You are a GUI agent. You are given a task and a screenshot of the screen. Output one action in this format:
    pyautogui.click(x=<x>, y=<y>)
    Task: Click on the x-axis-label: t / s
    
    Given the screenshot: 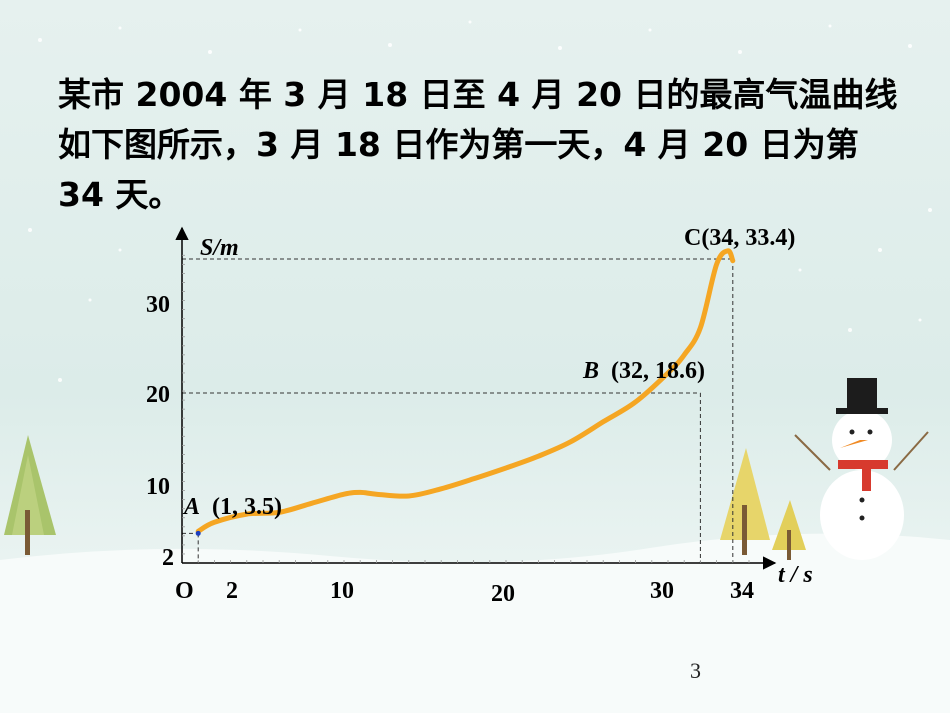 What is the action you would take?
    pyautogui.click(x=795, y=575)
    